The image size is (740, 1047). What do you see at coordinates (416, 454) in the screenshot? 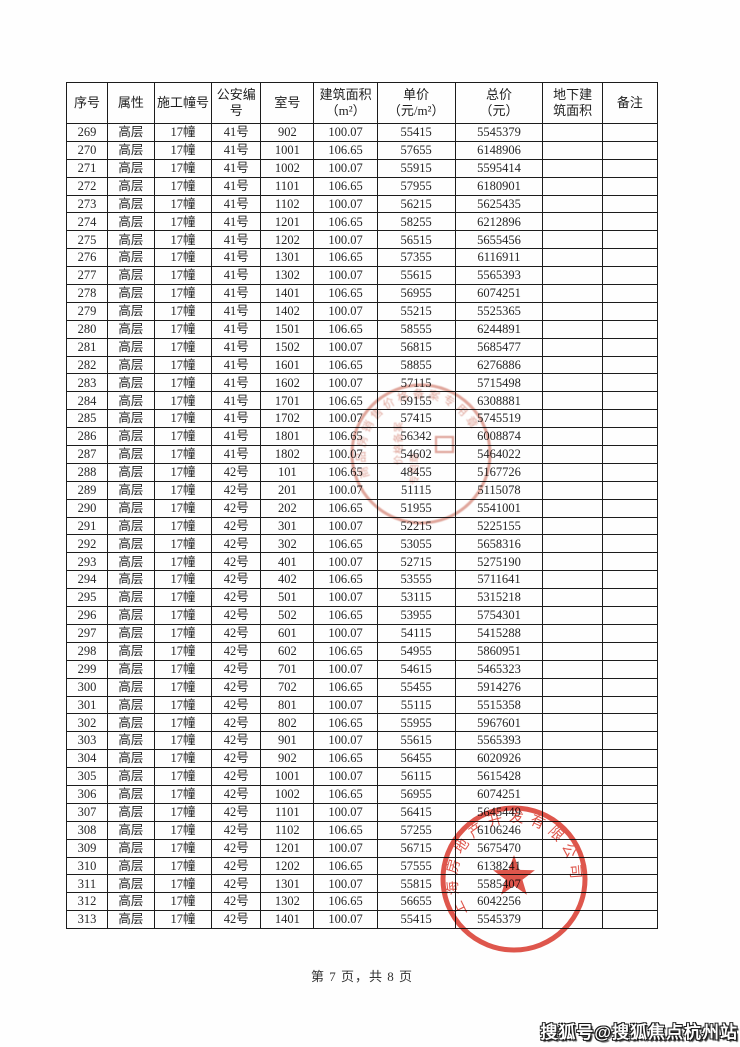
I see `table-cell: 54602` at bounding box center [416, 454].